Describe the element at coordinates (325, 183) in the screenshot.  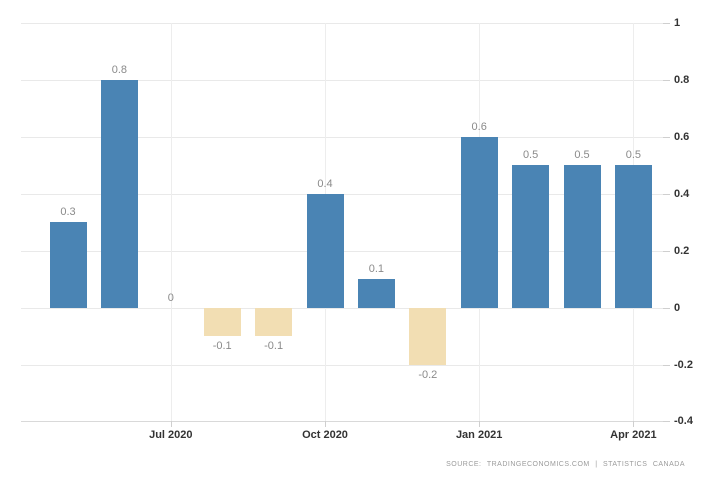
I see `bar-value-label: 0.4` at that location.